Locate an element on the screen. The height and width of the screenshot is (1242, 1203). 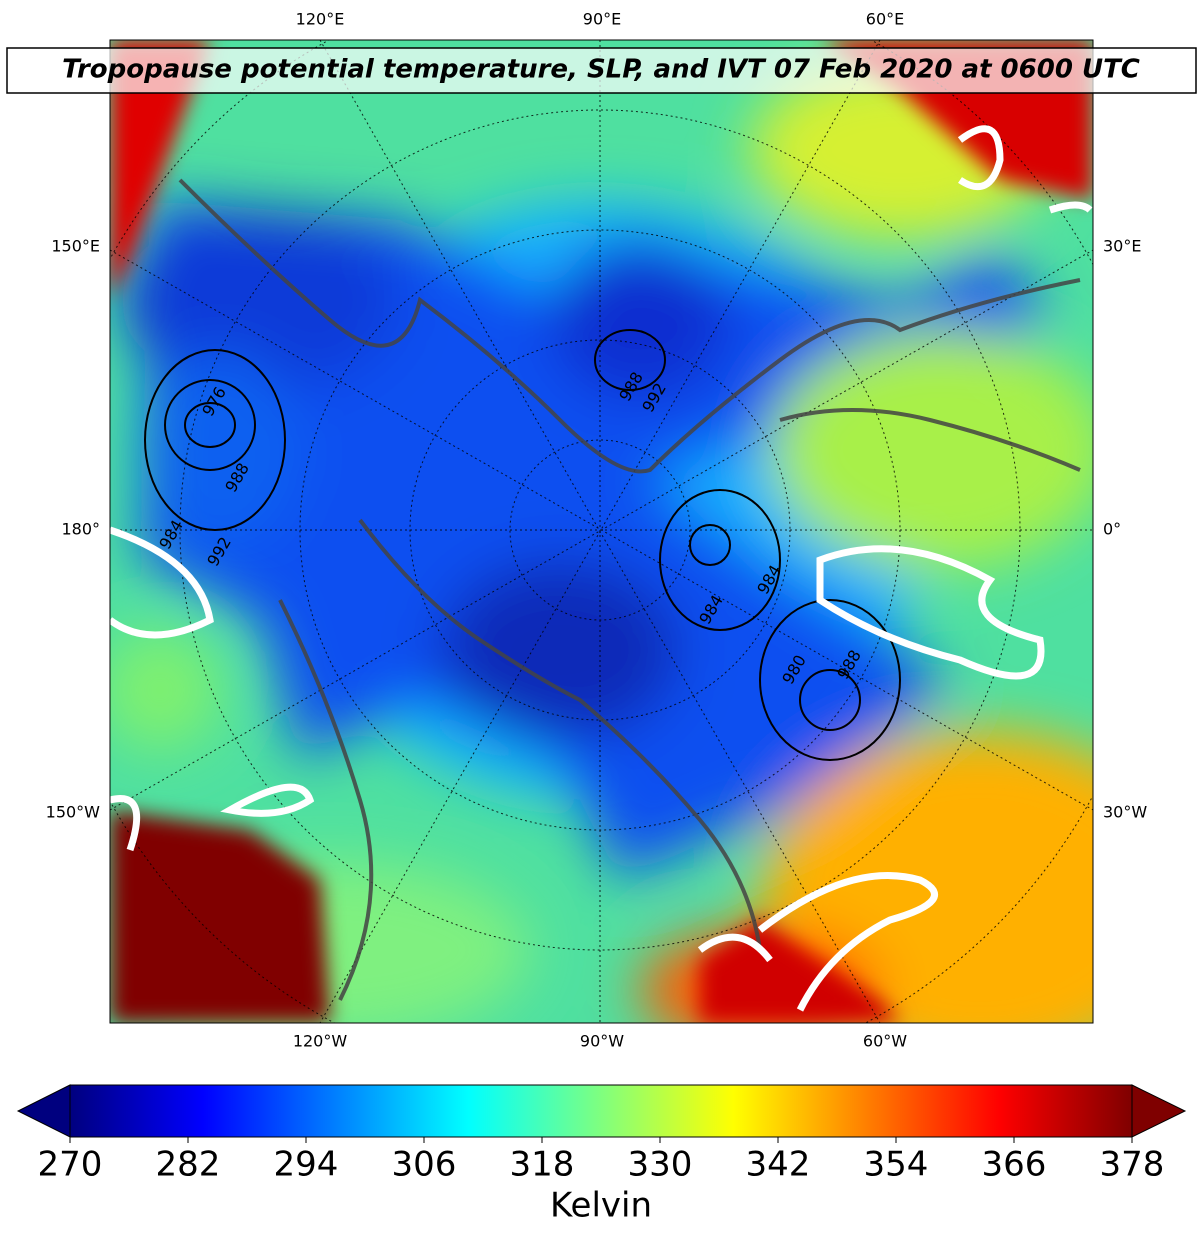
lon-label: 120°E is located at coordinates (320, 19).